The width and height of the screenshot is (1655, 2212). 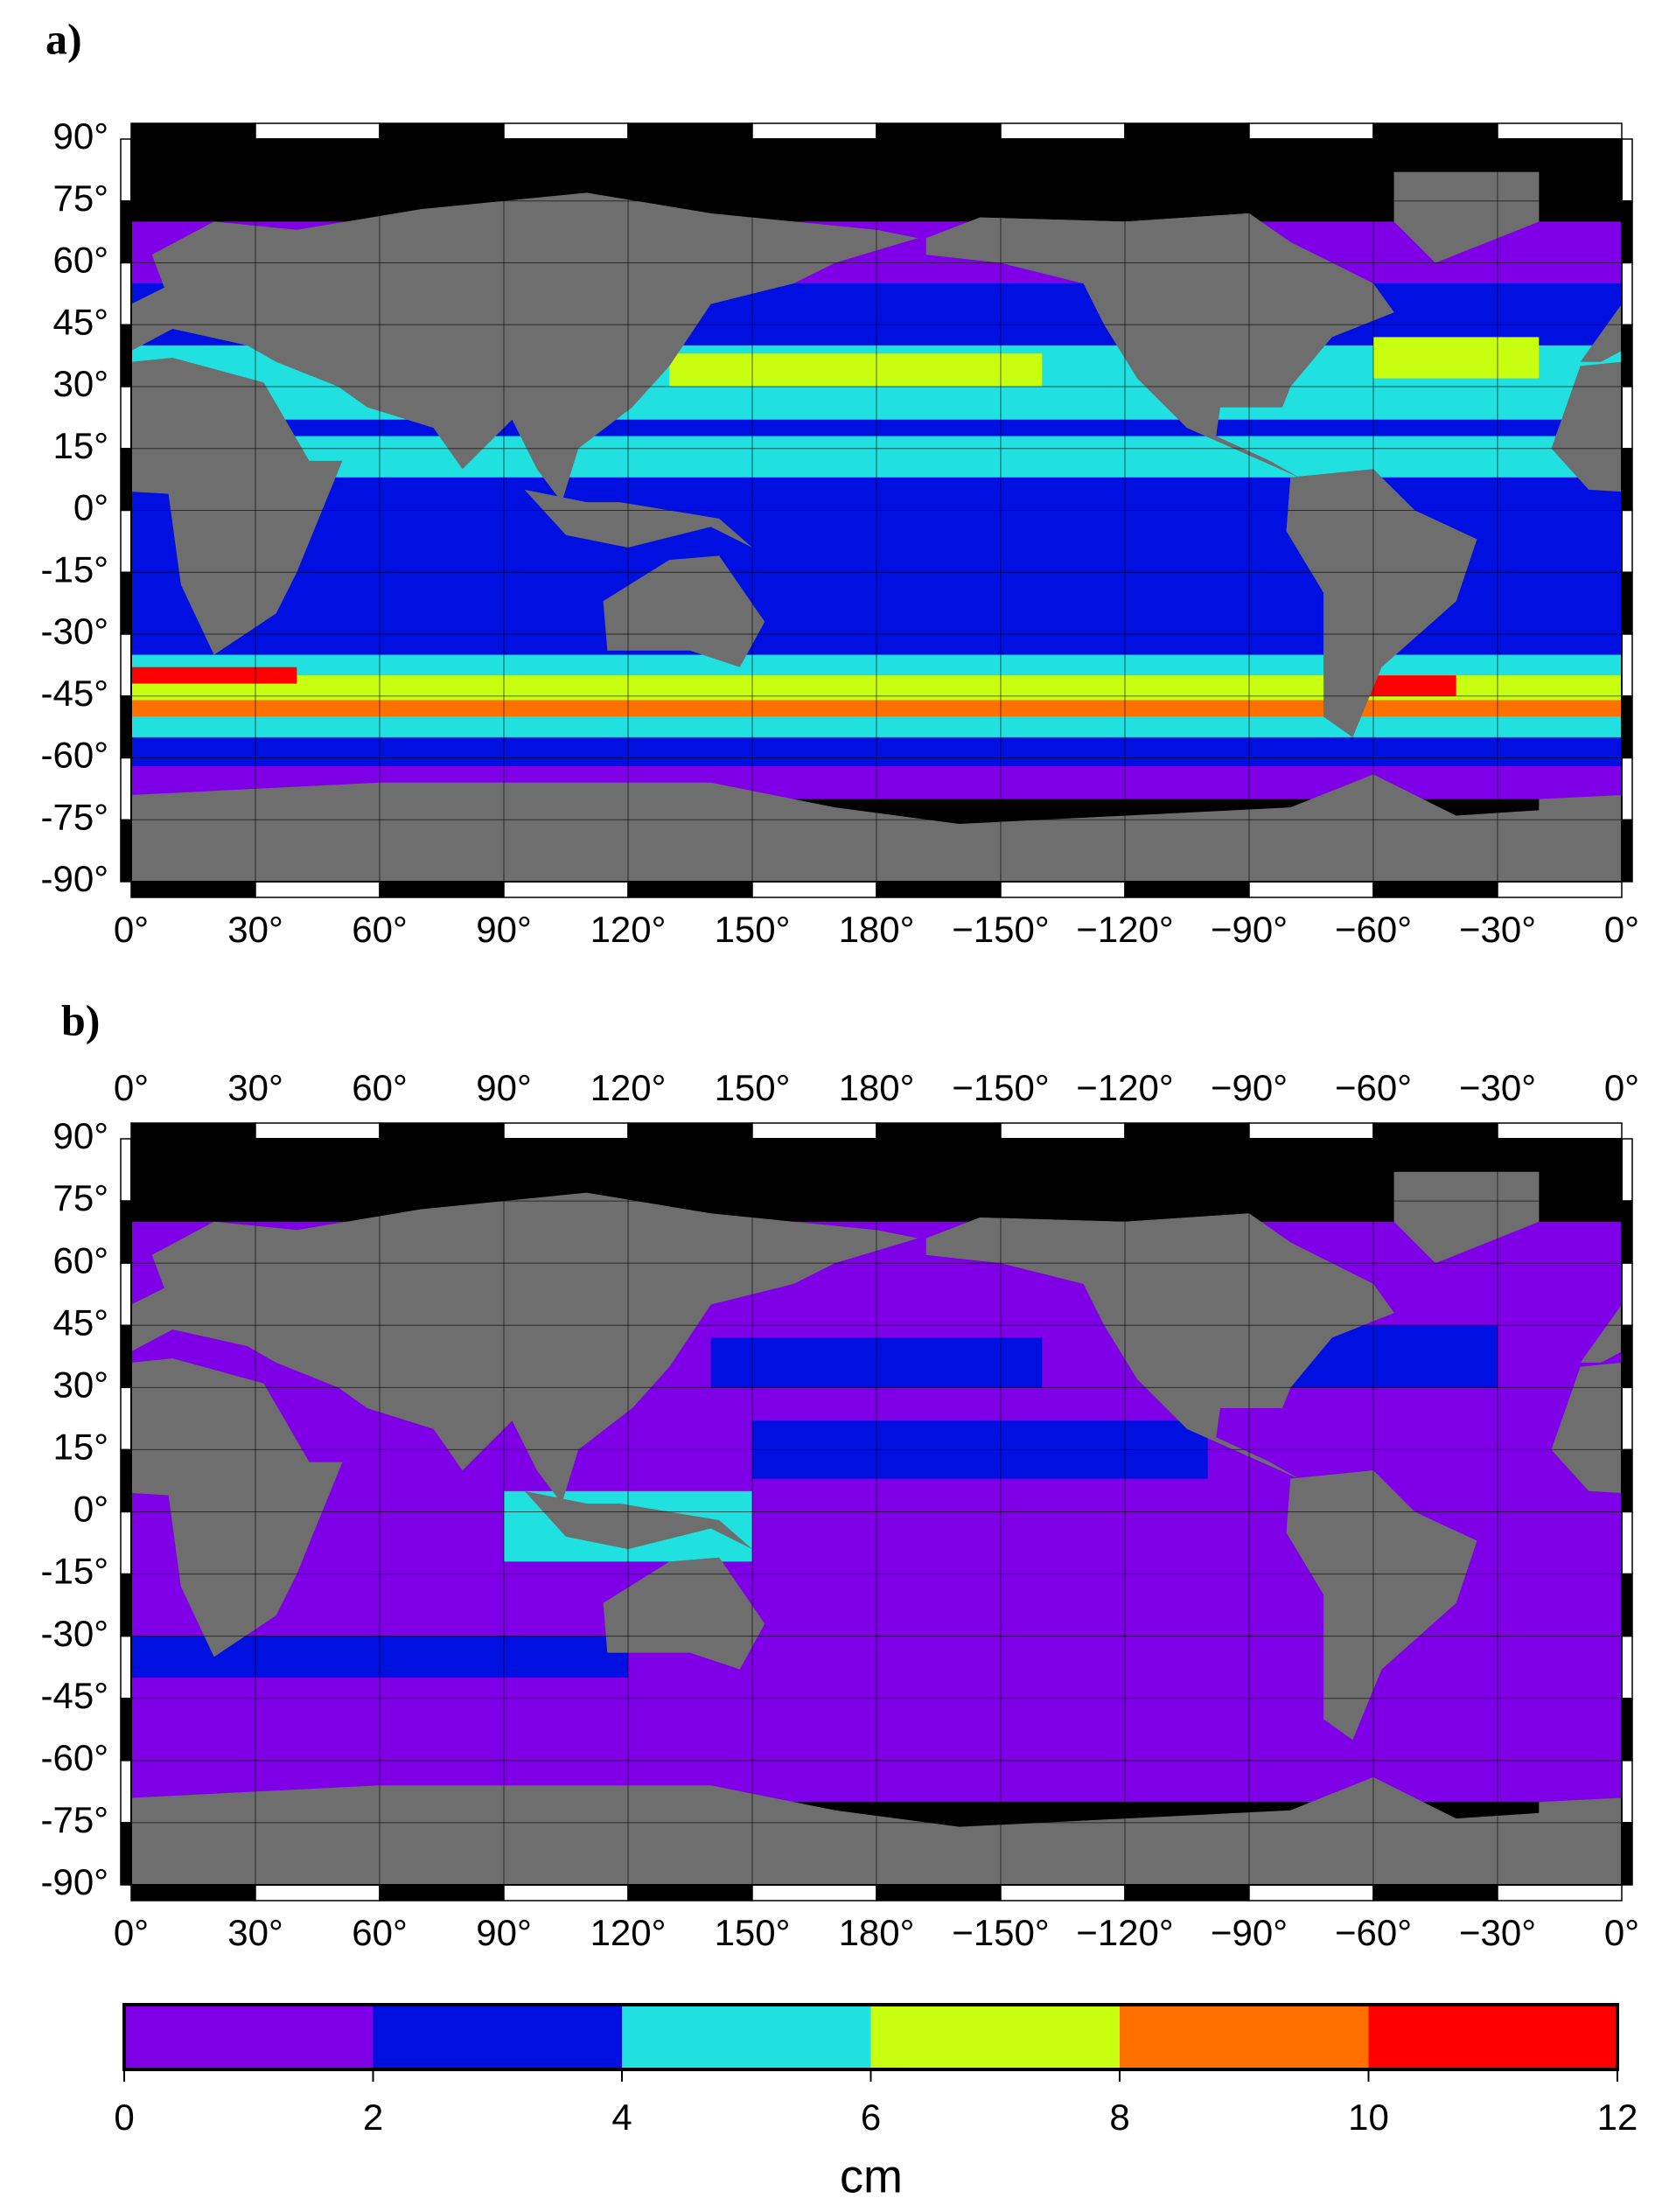 I want to click on lon-tick-label: −30°, so click(x=1497, y=1932).